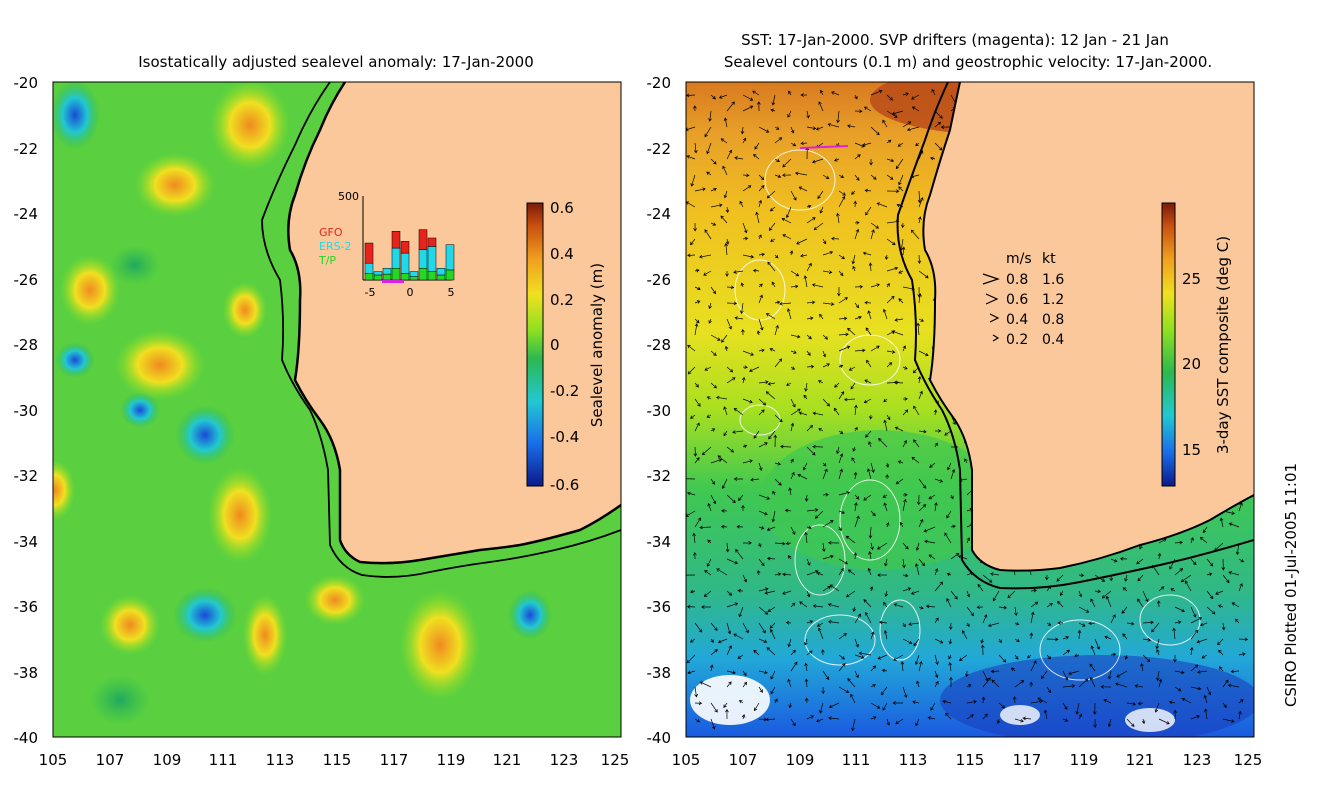  I want to click on velocity-legend-ms: 0.6, so click(1017, 300).